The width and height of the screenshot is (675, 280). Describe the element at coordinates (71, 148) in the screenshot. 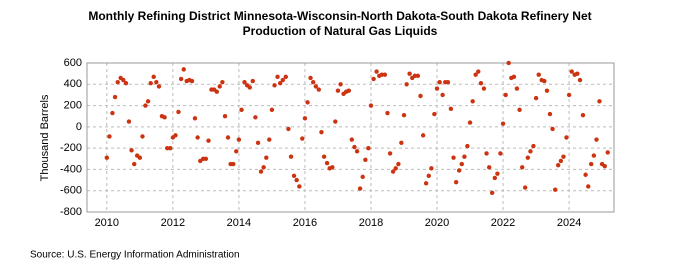

I see `y-tick-label: -200` at that location.